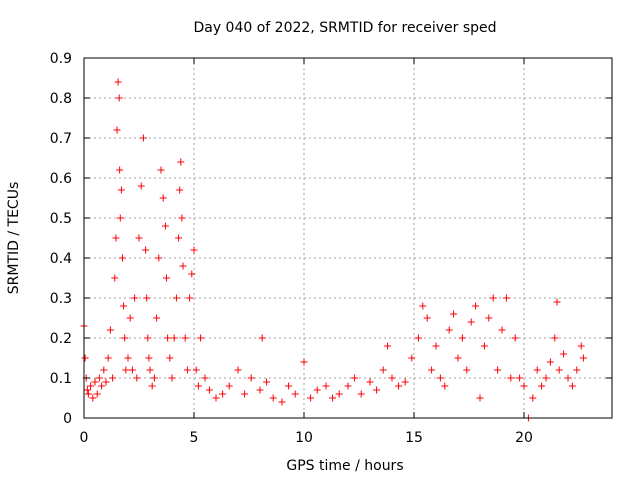  What do you see at coordinates (61, 139) in the screenshot?
I see `y-tick-label: 0.7` at bounding box center [61, 139].